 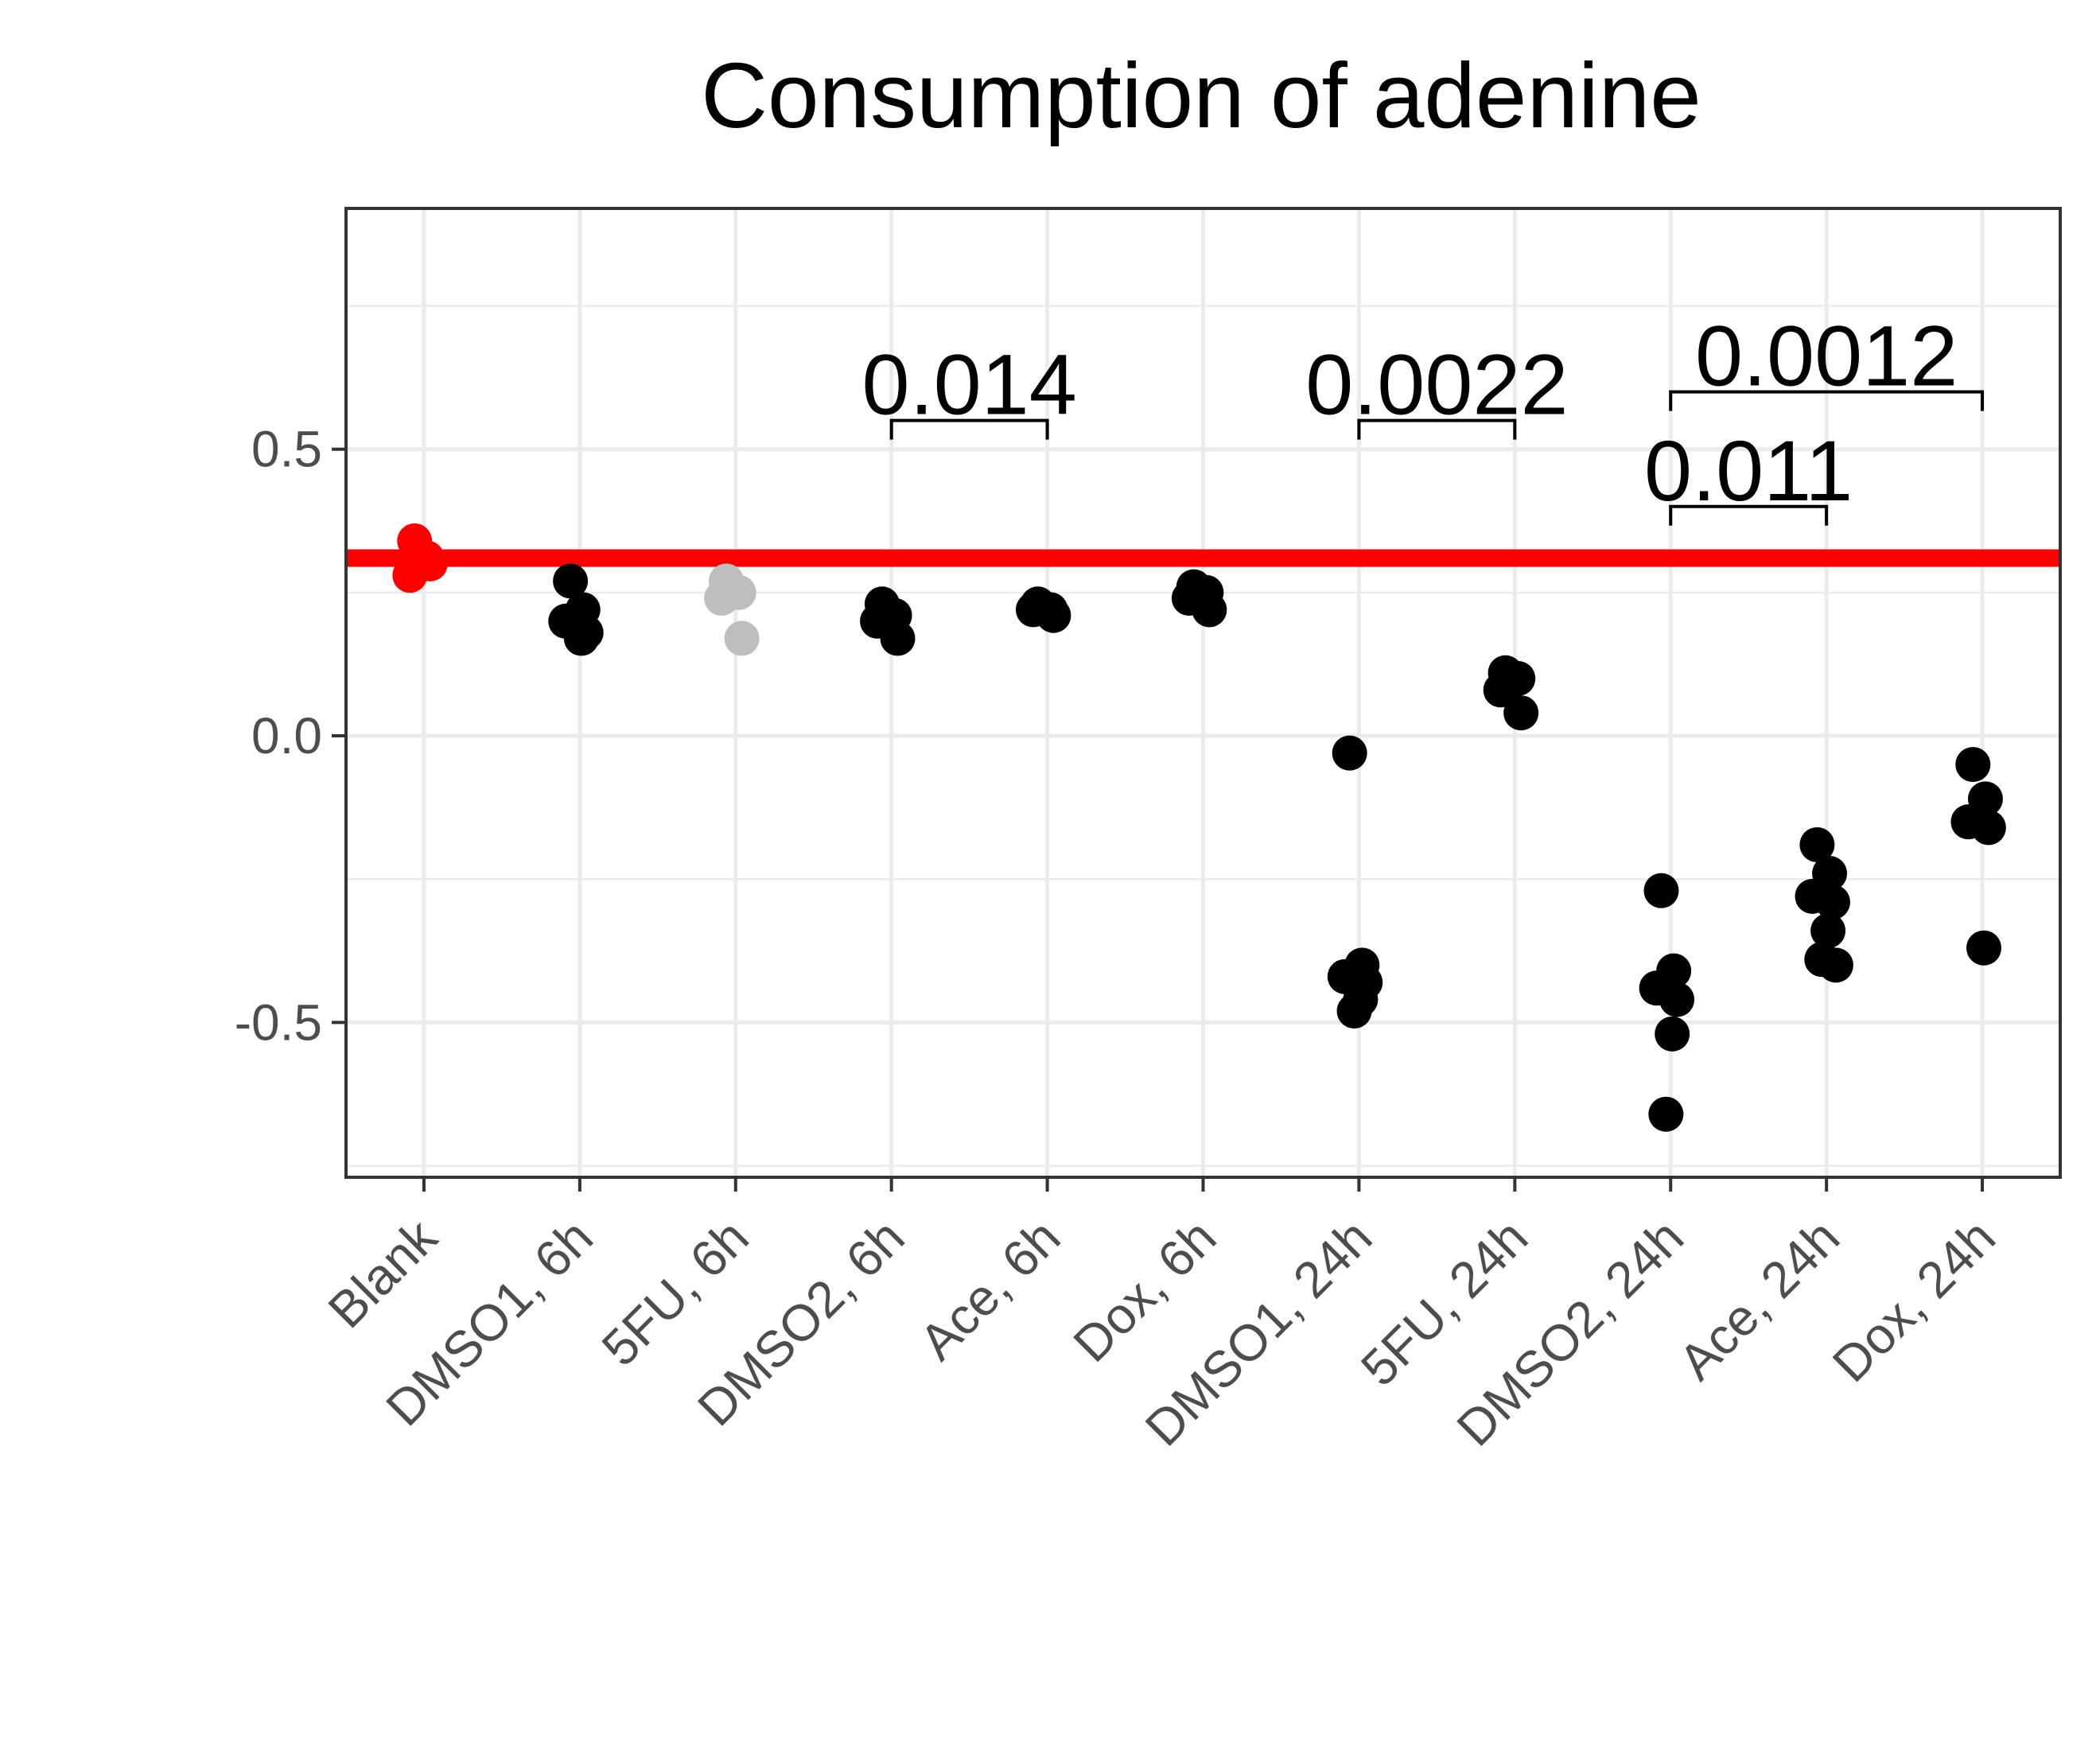 What do you see at coordinates (286, 735) in the screenshot?
I see `y-tick-label: 0.0` at bounding box center [286, 735].